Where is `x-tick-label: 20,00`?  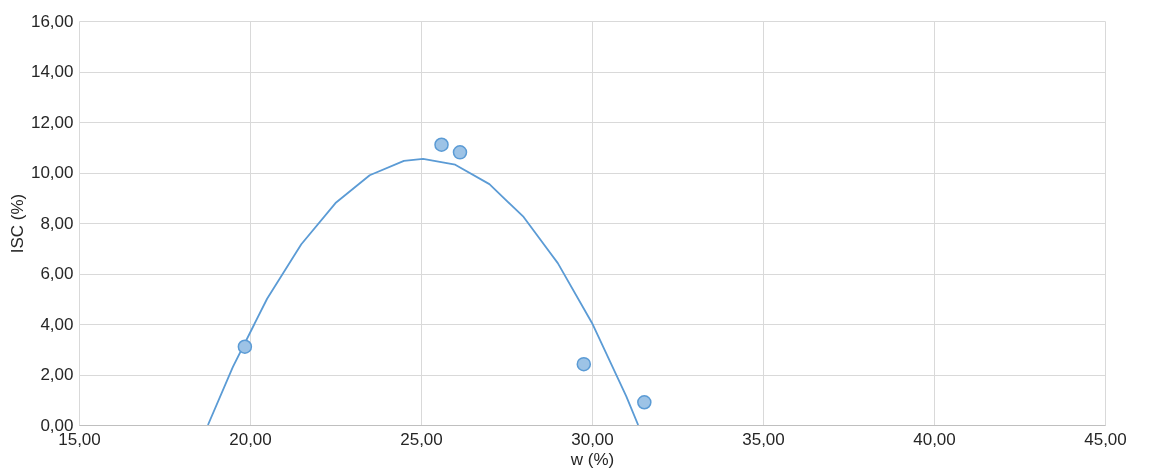 x-tick-label: 20,00 is located at coordinates (250, 439).